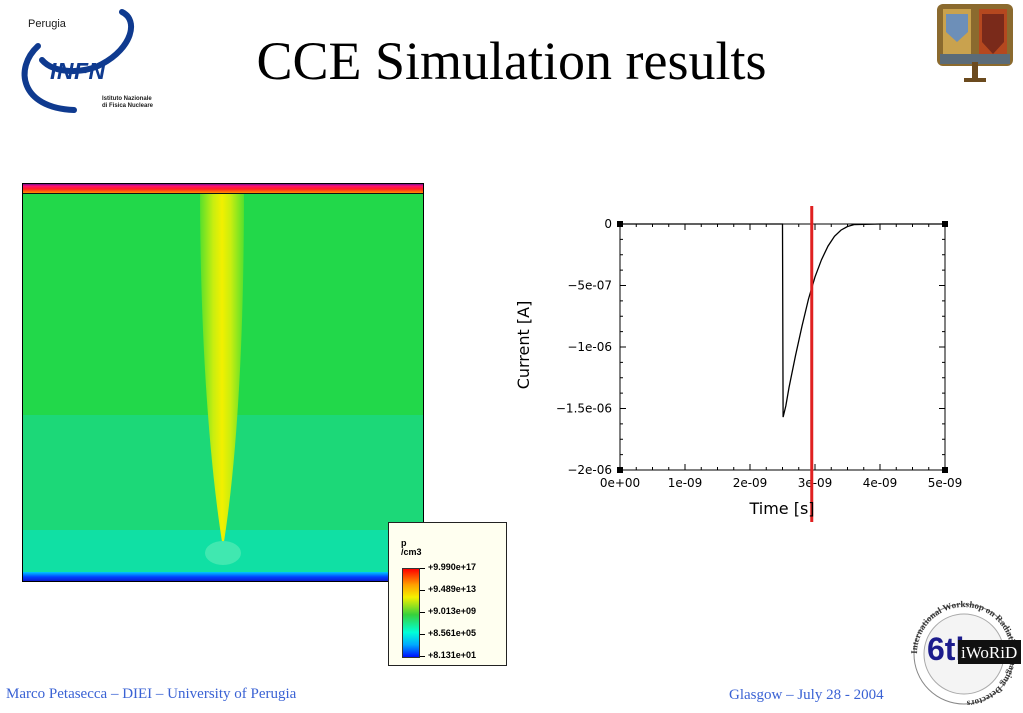  What do you see at coordinates (989, 652) in the screenshot?
I see `iworid-acronym: iWoRiD` at bounding box center [989, 652].